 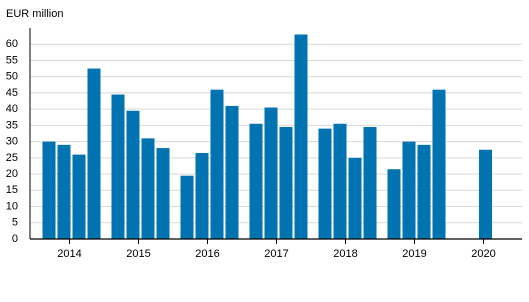 I want to click on y-tick-label: 25, so click(x=12, y=158).